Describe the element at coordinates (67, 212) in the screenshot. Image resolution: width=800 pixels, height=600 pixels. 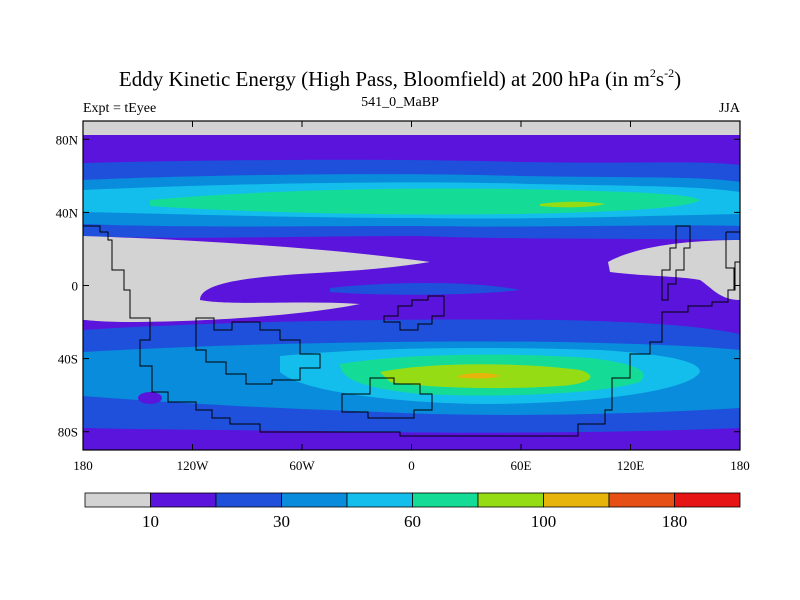
I see `lat-tick-label: 40N` at that location.